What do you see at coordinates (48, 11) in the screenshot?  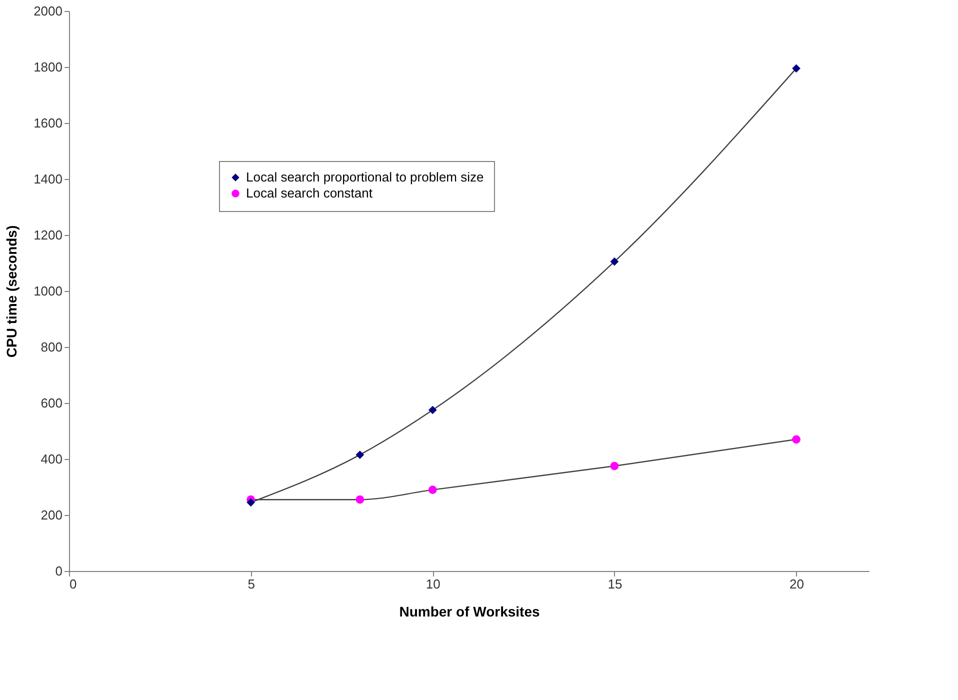 I see `y-tick-label: 2000` at bounding box center [48, 11].